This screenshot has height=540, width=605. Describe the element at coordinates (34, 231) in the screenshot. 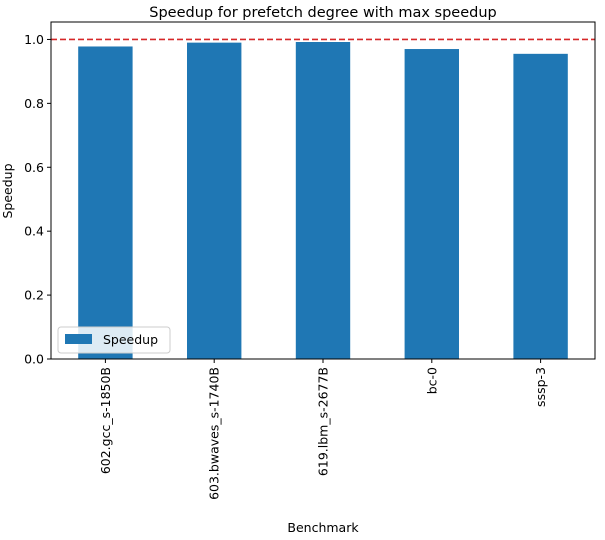

I see `y-tick-label: 0.4` at that location.